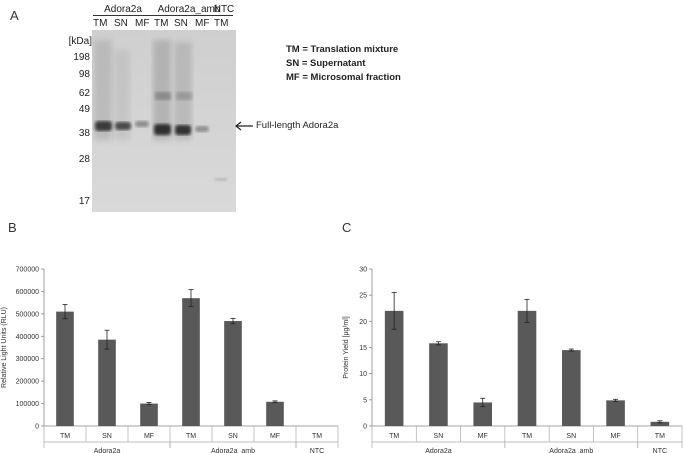 The height and width of the screenshot is (453, 685). Describe the element at coordinates (224, 9) in the screenshot. I see `blot-group-ntc: NTC` at that location.